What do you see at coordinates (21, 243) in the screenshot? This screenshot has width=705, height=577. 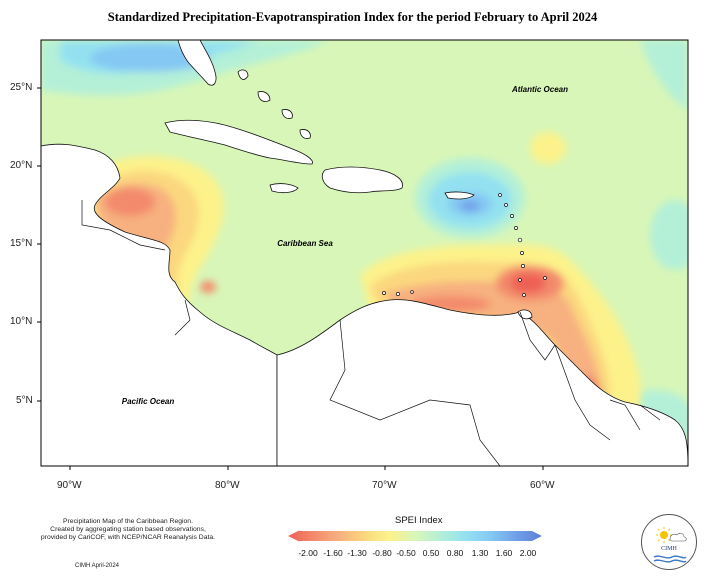 I see `lat-label-15n: 15°N` at bounding box center [21, 243].